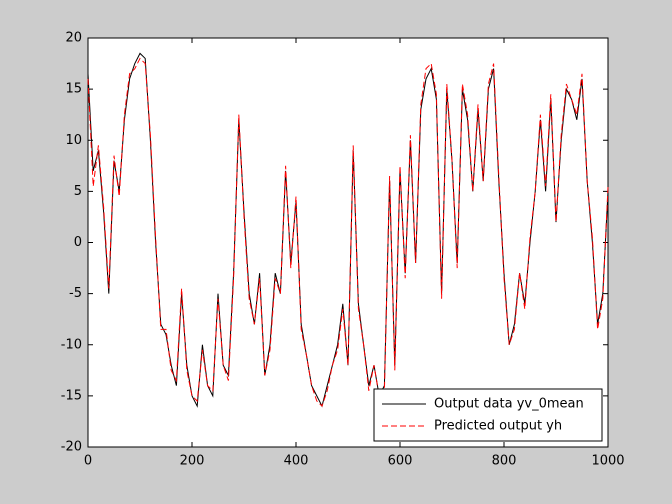 The width and height of the screenshot is (672, 504). I want to click on legend-box, so click(488, 415).